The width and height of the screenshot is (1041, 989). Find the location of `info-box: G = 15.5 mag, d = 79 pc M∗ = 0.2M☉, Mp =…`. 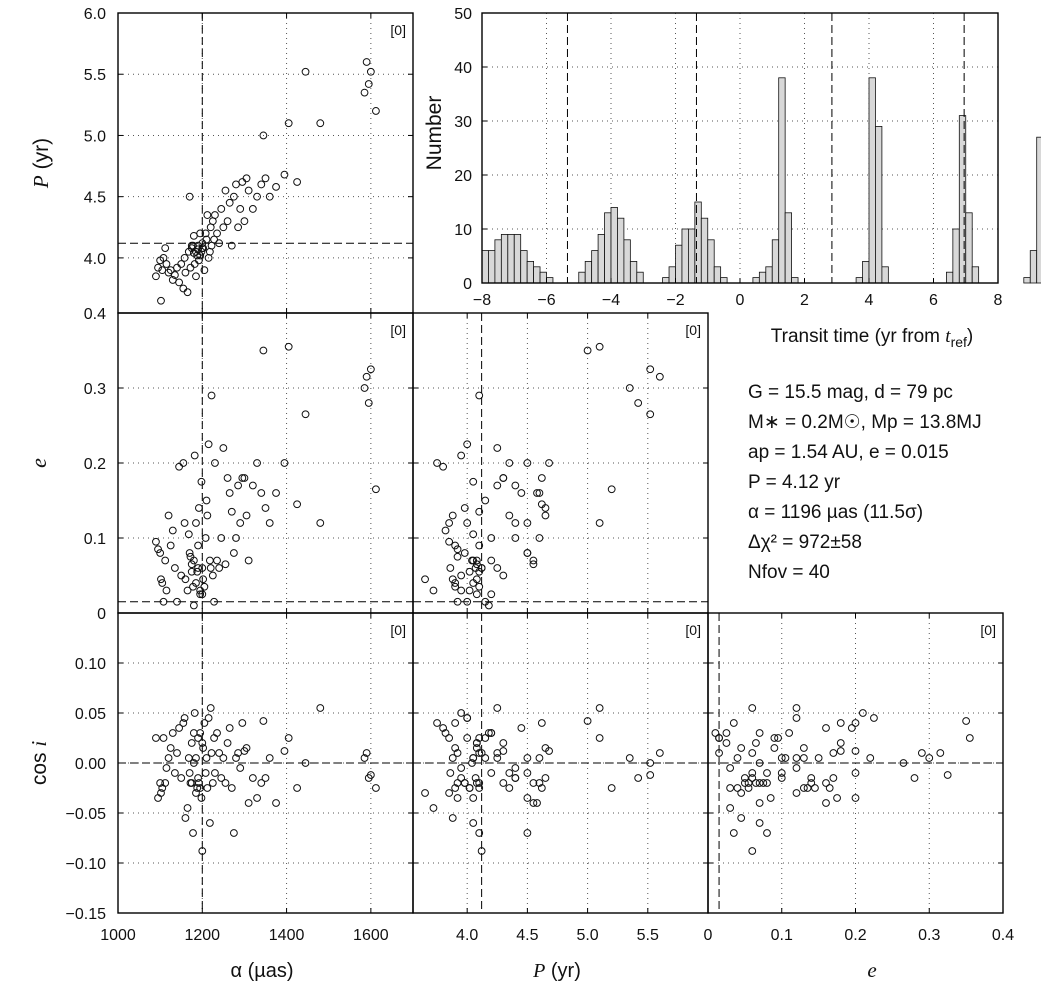

info-box: G = 15.5 mag, d = 79 pc M∗ = 0.2M☉, Mp =… is located at coordinates (865, 483).